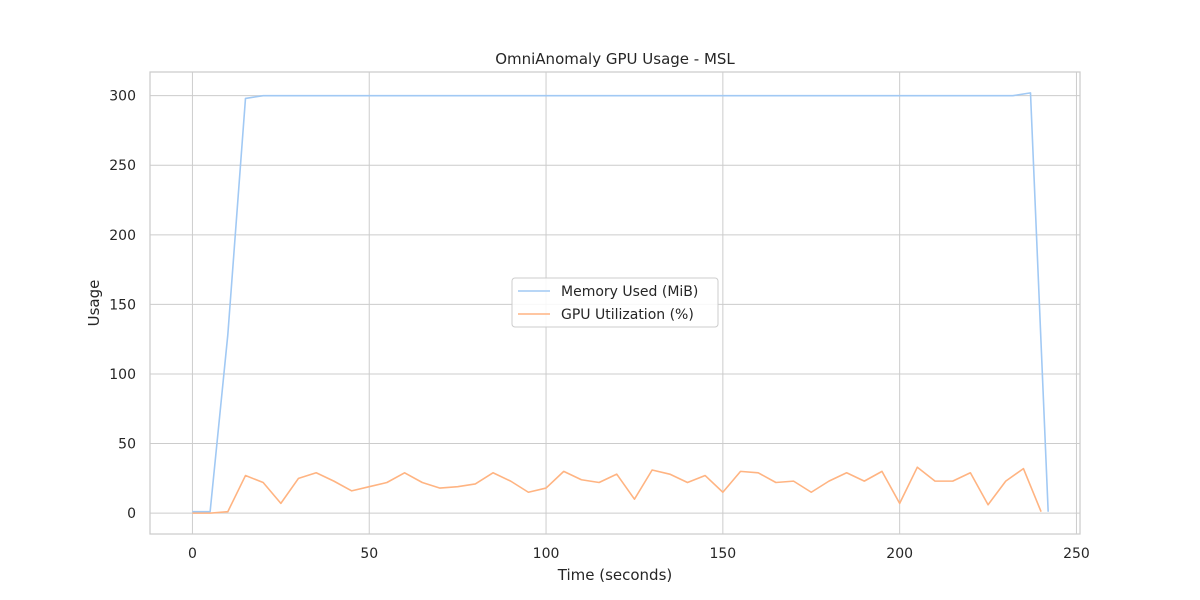 This screenshot has height=600, width=1200. I want to click on y-tick-label: 100, so click(122, 375).